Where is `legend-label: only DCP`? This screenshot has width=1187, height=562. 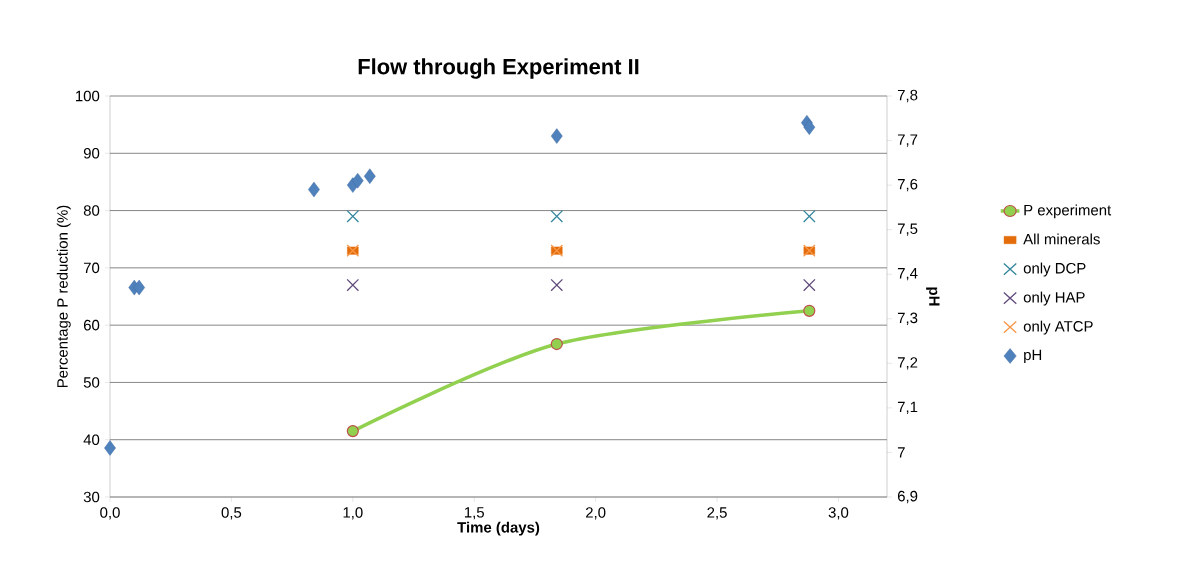 legend-label: only DCP is located at coordinates (1054, 269).